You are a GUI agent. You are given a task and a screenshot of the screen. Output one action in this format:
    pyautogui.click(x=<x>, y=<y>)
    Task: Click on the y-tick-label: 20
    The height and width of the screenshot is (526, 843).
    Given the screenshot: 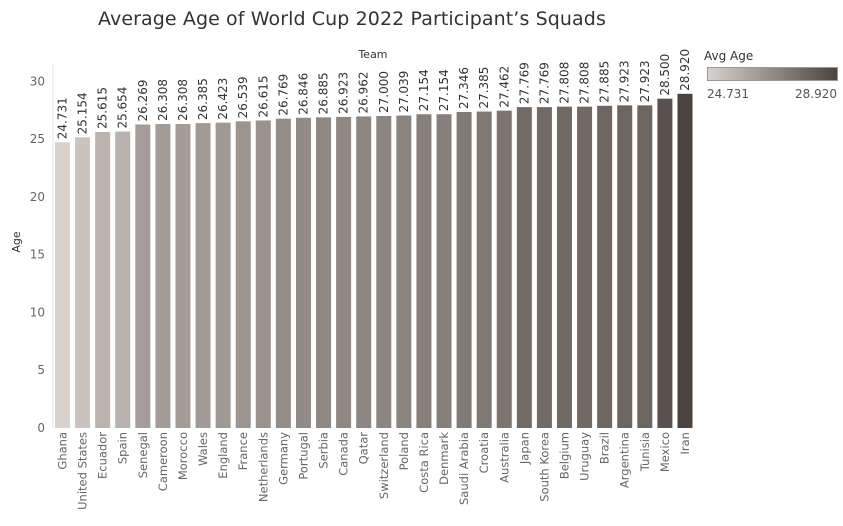 What is the action you would take?
    pyautogui.click(x=37, y=197)
    